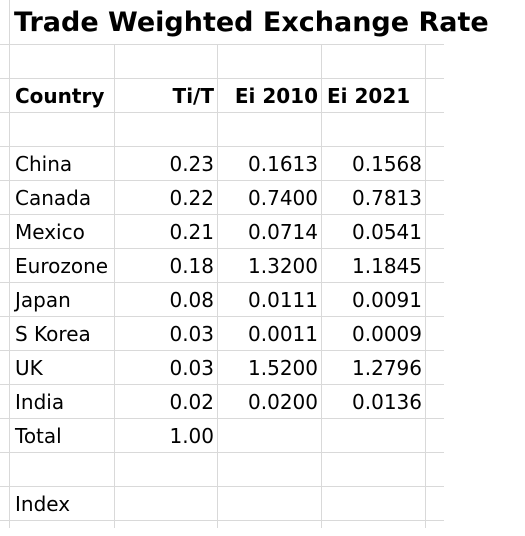  Describe the element at coordinates (191, 232) in the screenshot. I see `weight-cell: 0.21` at that location.